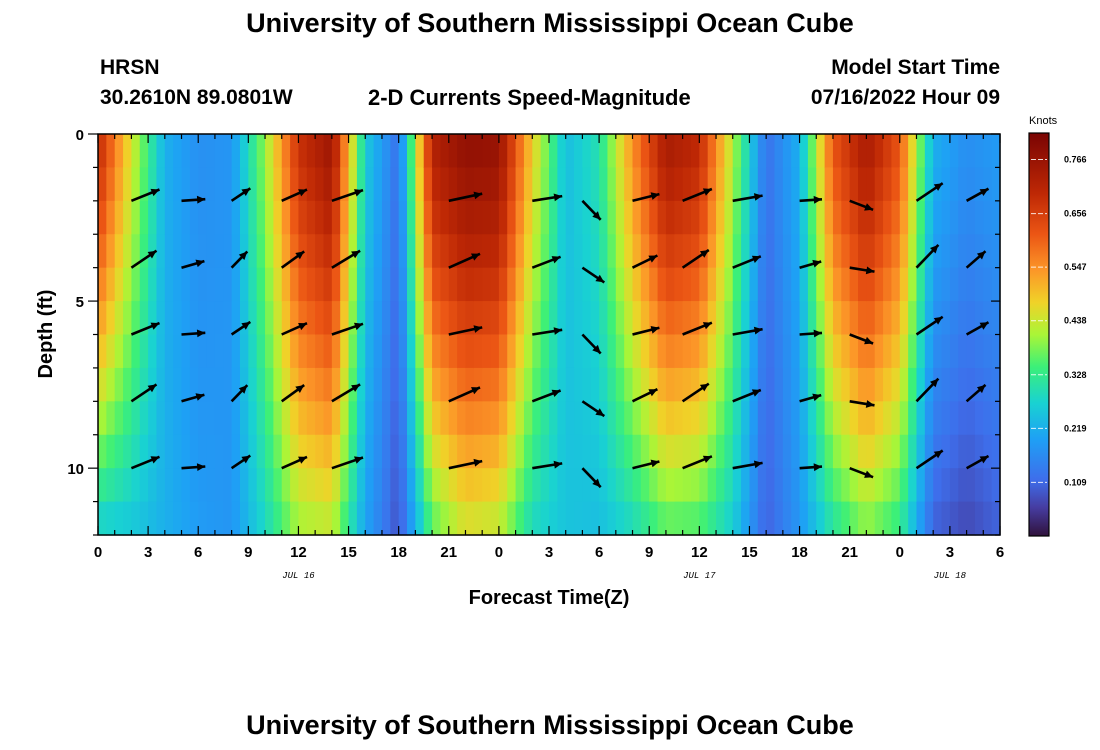 This screenshot has height=750, width=1100. What do you see at coordinates (1075, 160) in the screenshot?
I see `colorbar-tick-label: 0.766` at bounding box center [1075, 160].